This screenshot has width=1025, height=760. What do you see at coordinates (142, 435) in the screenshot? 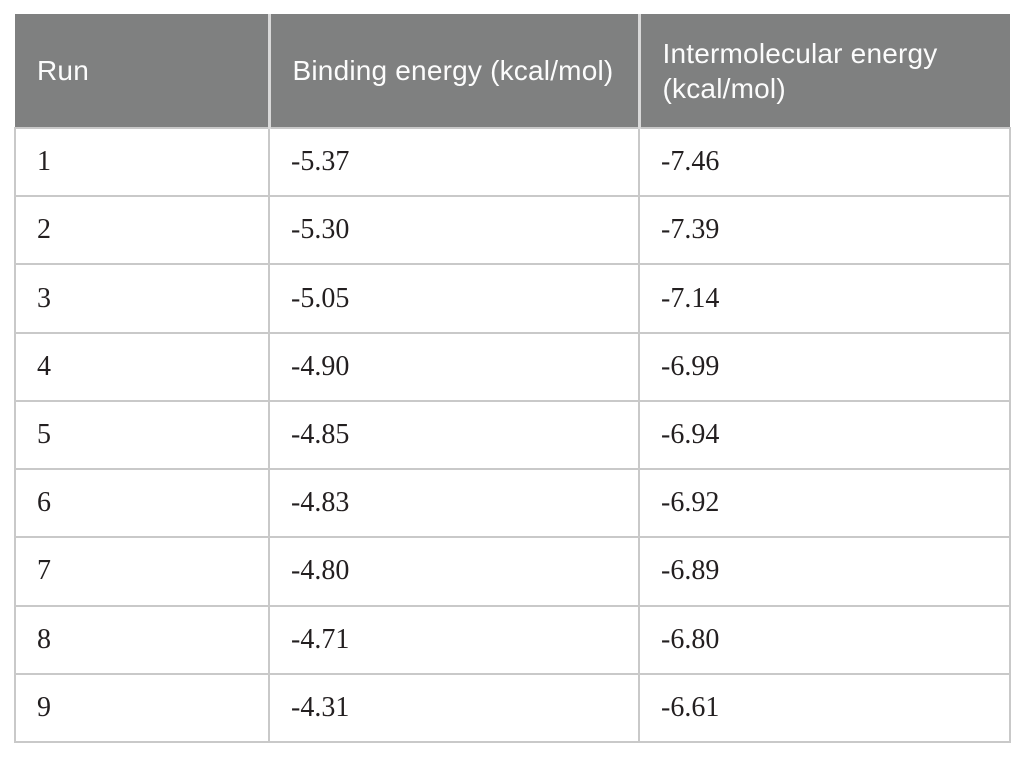
I see `run-cell: 5` at bounding box center [142, 435].